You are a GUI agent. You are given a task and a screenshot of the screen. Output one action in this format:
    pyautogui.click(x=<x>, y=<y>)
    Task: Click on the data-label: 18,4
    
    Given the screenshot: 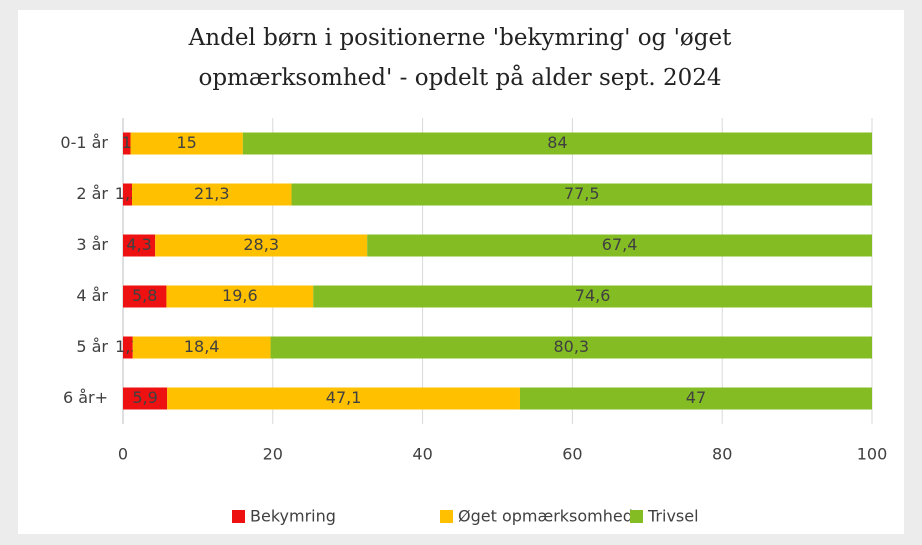 What is the action you would take?
    pyautogui.click(x=202, y=346)
    